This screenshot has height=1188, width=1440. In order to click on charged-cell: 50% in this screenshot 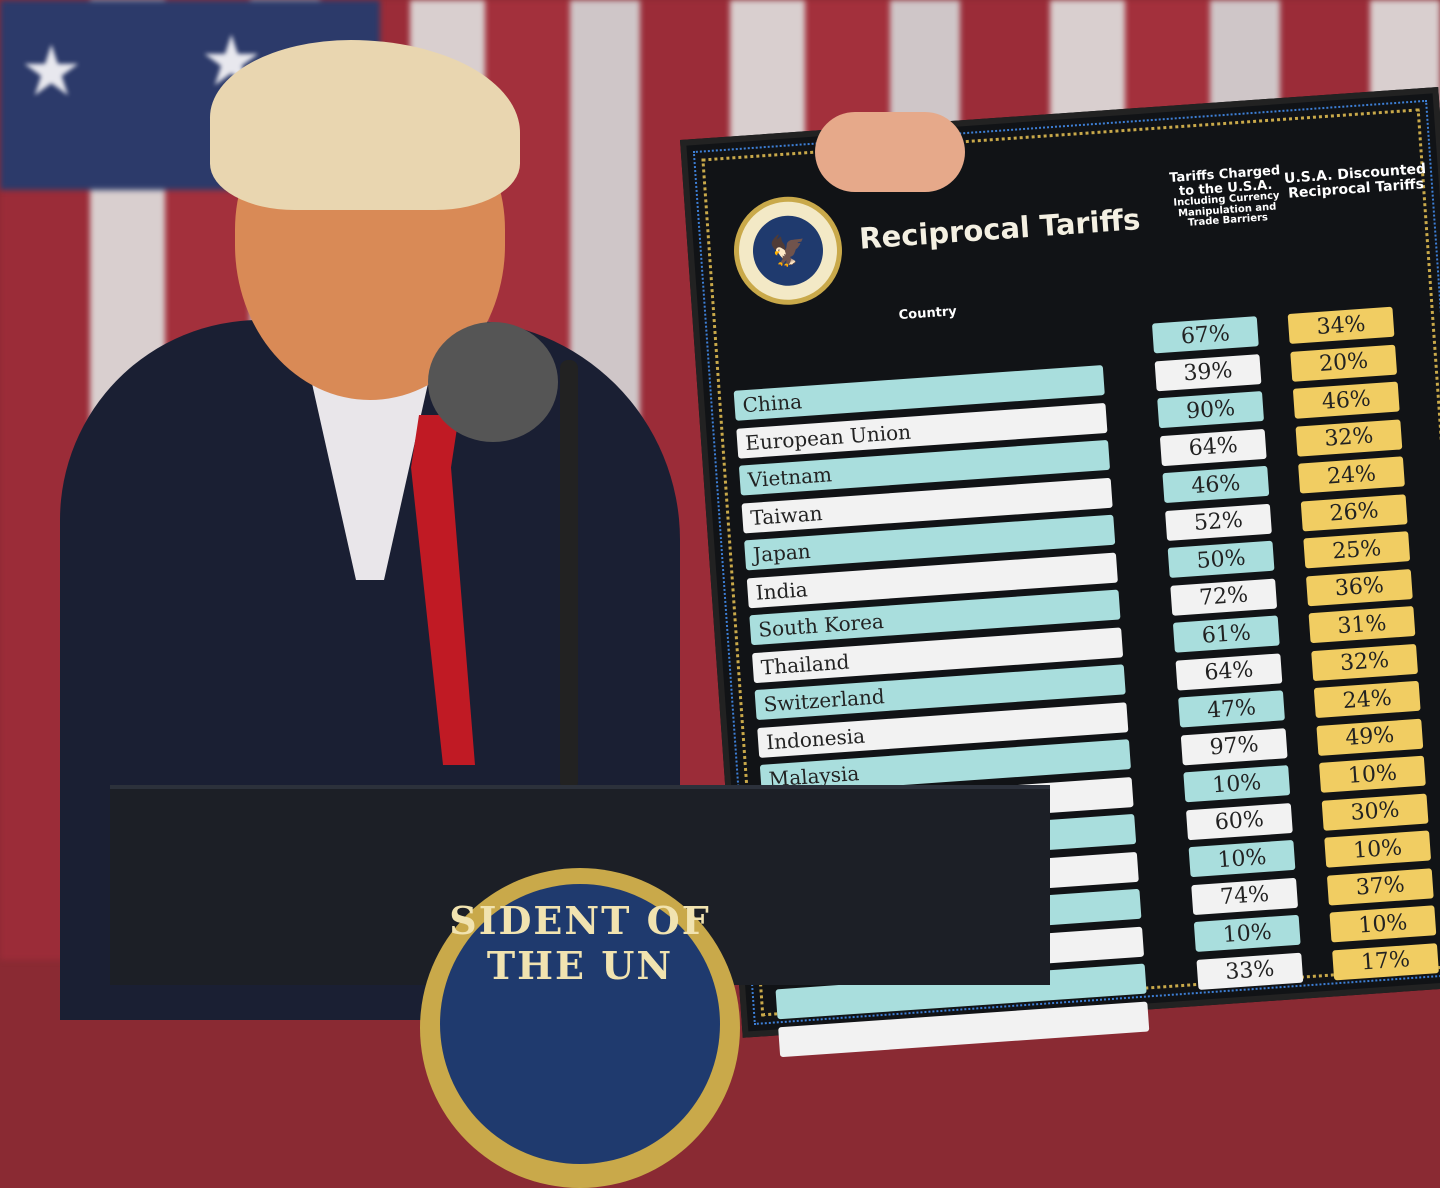, I will do `click(1221, 559)`.